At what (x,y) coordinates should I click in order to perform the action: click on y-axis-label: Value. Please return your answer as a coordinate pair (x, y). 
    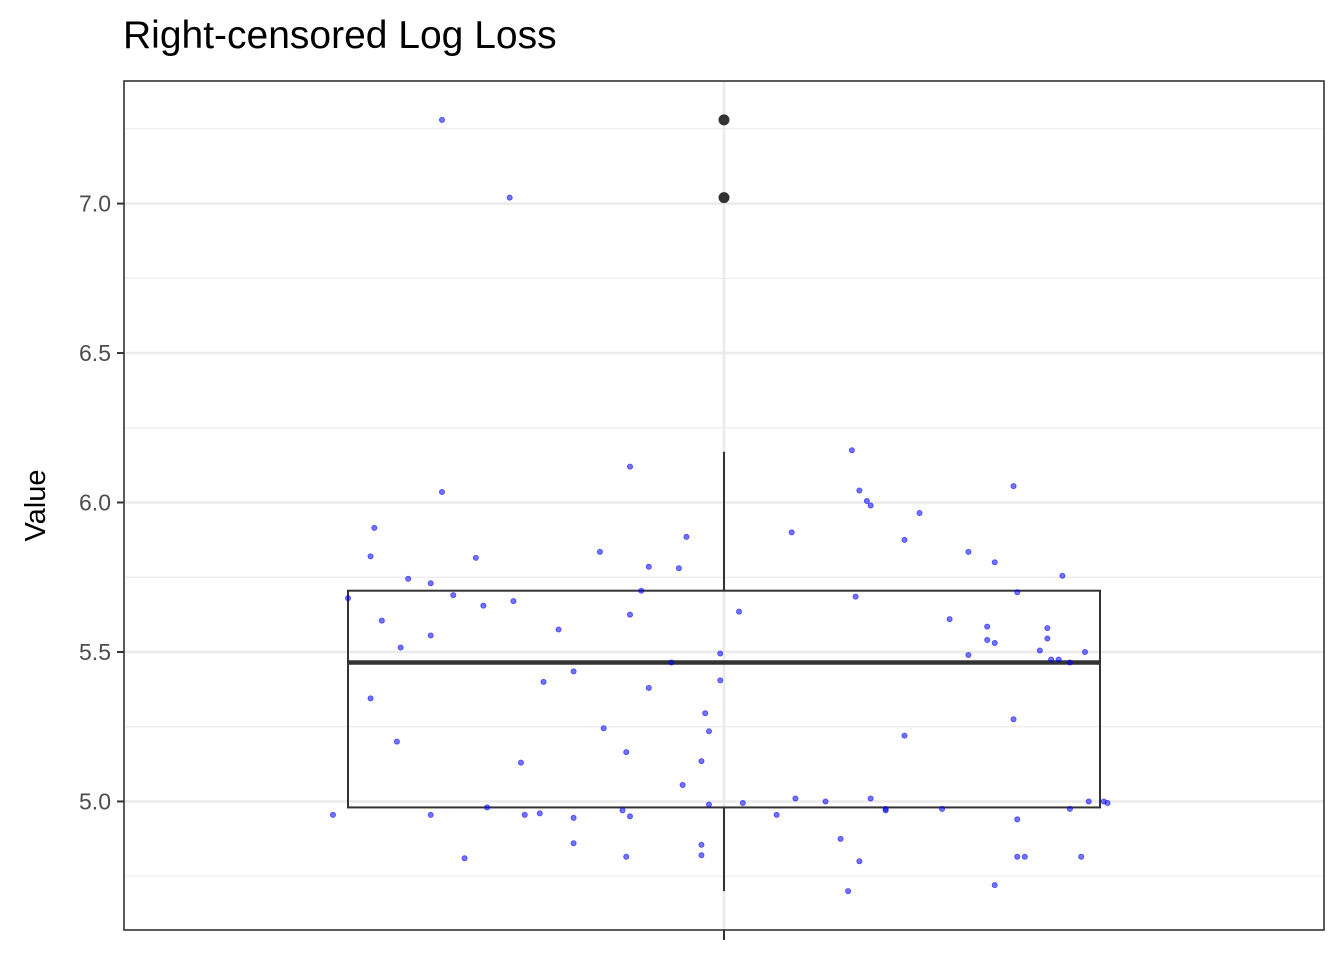
    Looking at the image, I should click on (36, 505).